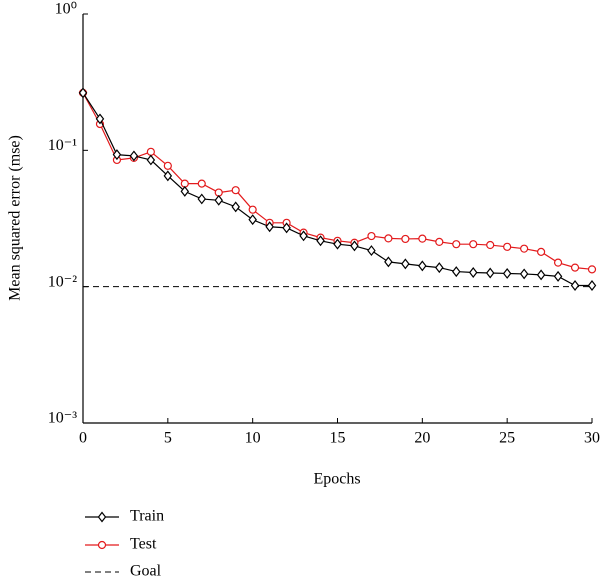 This screenshot has width=600, height=584. Describe the element at coordinates (62, 418) in the screenshot. I see `y-tick-label: 10⁻³` at that location.